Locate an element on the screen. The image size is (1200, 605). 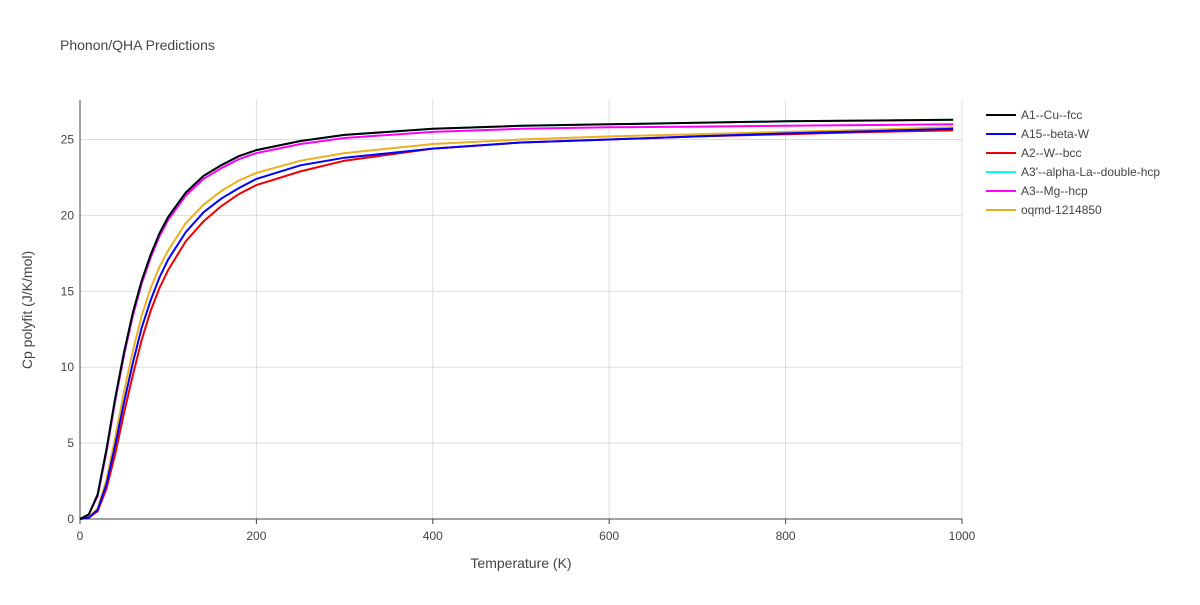
legend-label: A15--beta-W is located at coordinates (1055, 134).